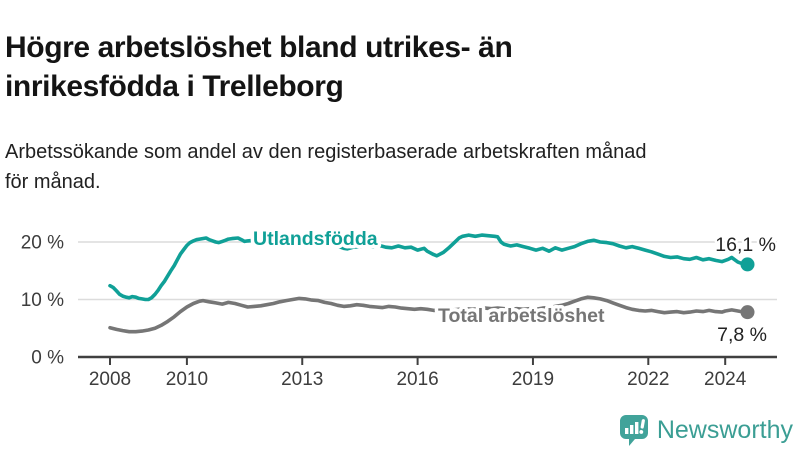 The width and height of the screenshot is (800, 450). I want to click on x-tick-label: 2016, so click(417, 379).